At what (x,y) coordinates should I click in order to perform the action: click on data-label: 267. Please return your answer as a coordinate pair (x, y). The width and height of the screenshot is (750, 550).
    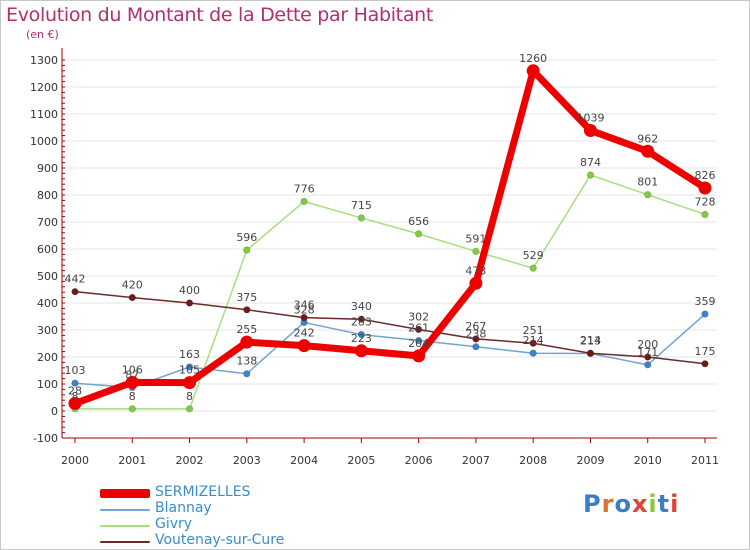
    Looking at the image, I should click on (475, 326).